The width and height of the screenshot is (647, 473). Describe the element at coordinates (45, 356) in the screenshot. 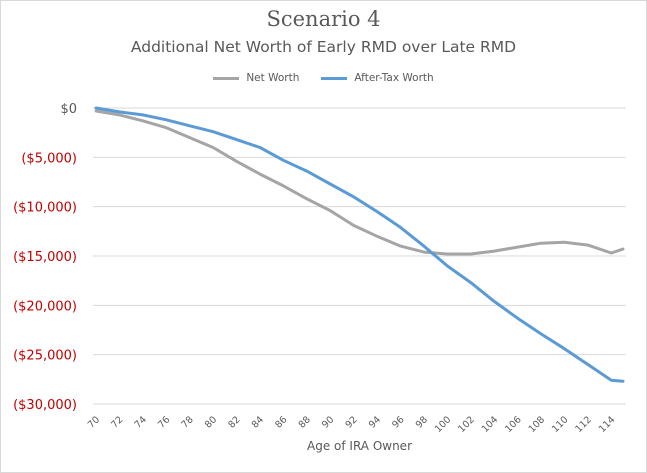

I see `y-tick-label: ($25,000)` at that location.